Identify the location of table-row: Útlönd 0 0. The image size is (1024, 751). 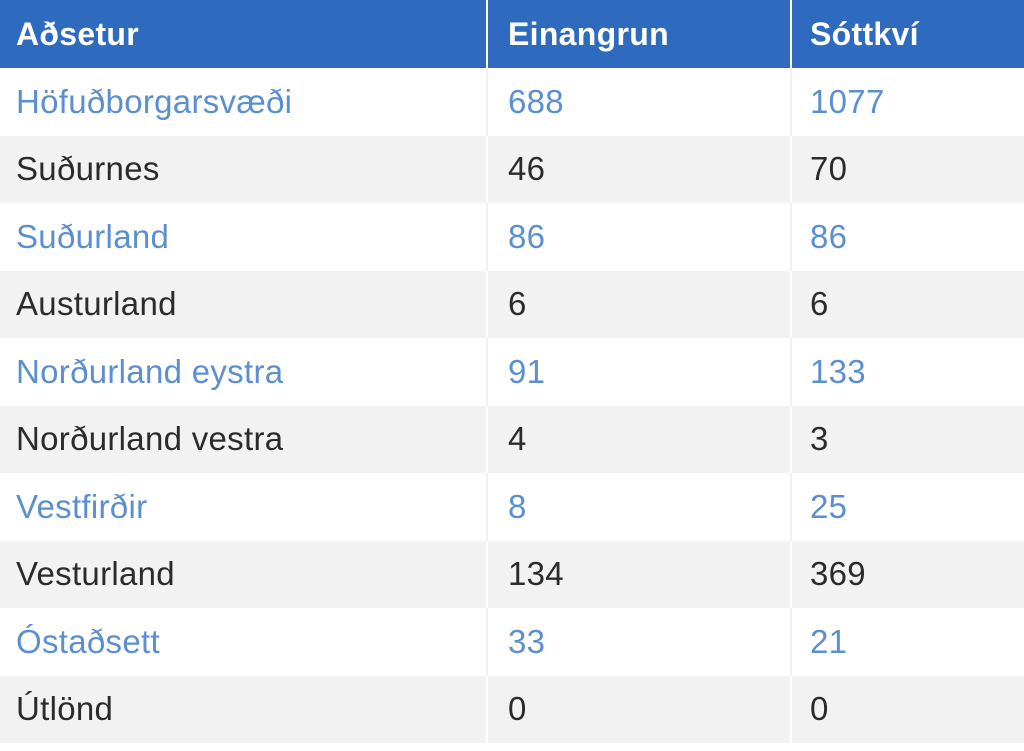
(512, 709).